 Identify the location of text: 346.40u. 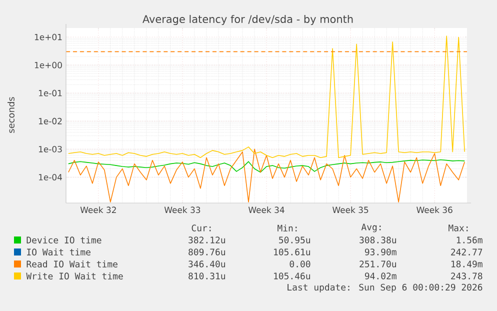
(207, 264).